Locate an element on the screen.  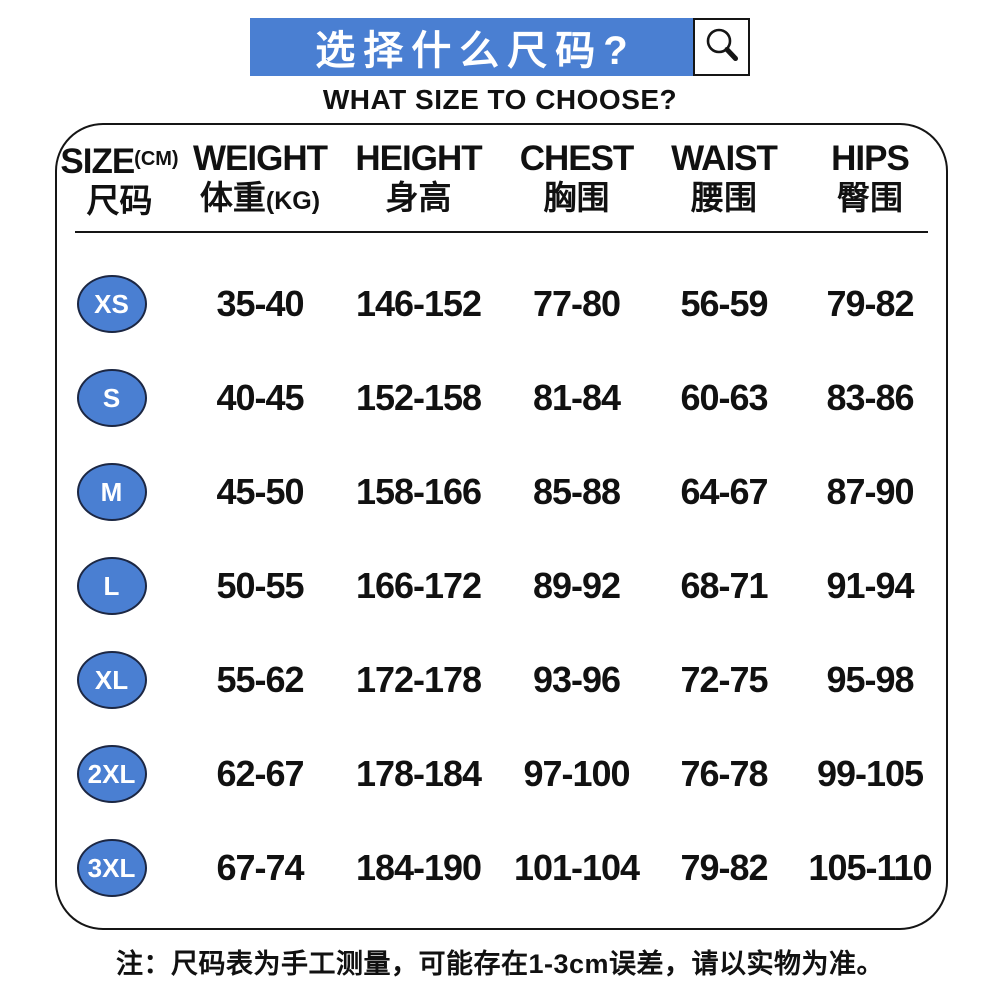
size-badge: 2XL is located at coordinates (111, 774).